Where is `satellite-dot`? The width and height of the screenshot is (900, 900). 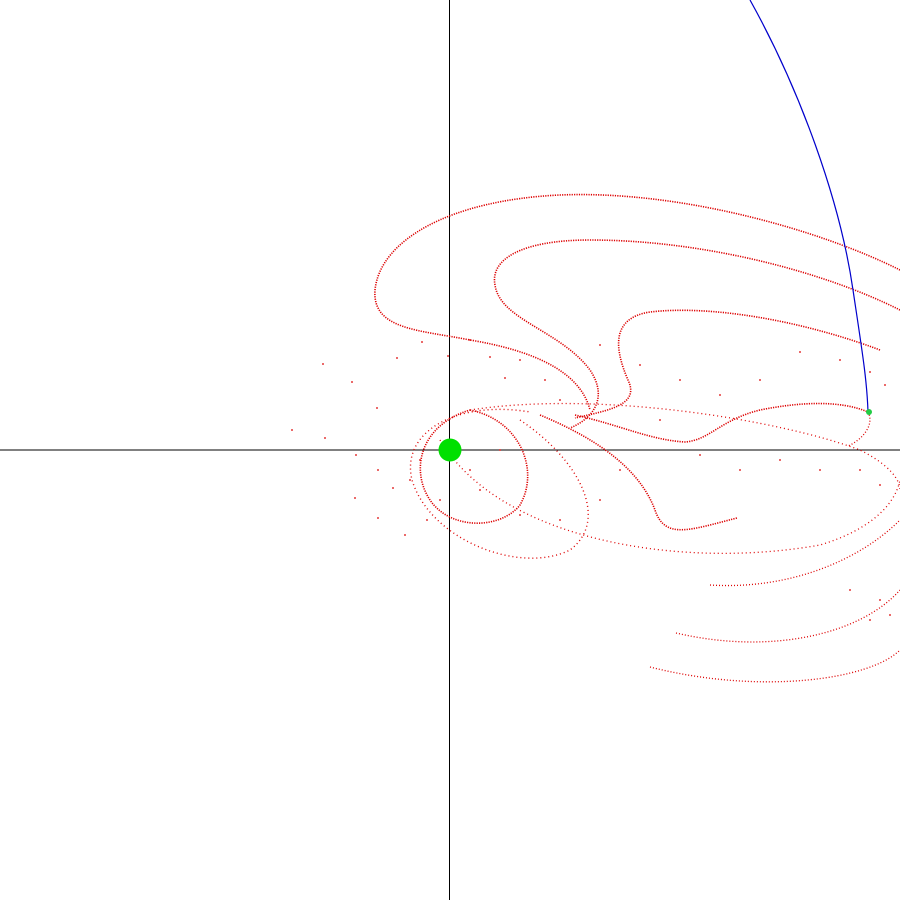
satellite-dot is located at coordinates (869, 412).